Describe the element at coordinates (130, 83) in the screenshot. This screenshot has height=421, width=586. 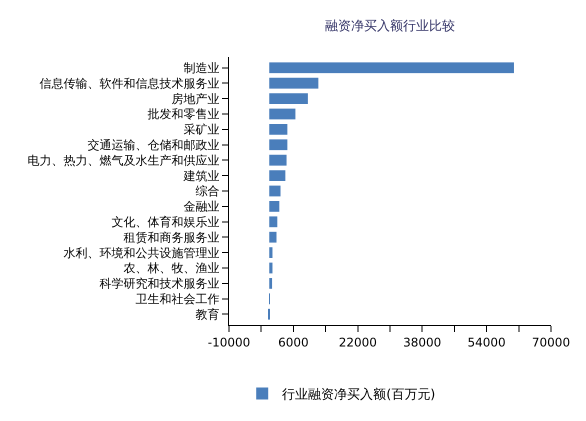
I see `y-tick-label: 信息传输、软件和信息技术服务业` at that location.